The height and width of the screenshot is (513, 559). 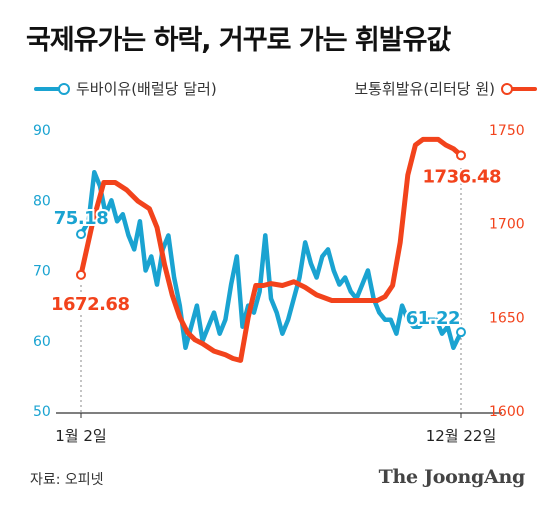 I want to click on source-note: 자료: 오피넷, so click(x=67, y=480).